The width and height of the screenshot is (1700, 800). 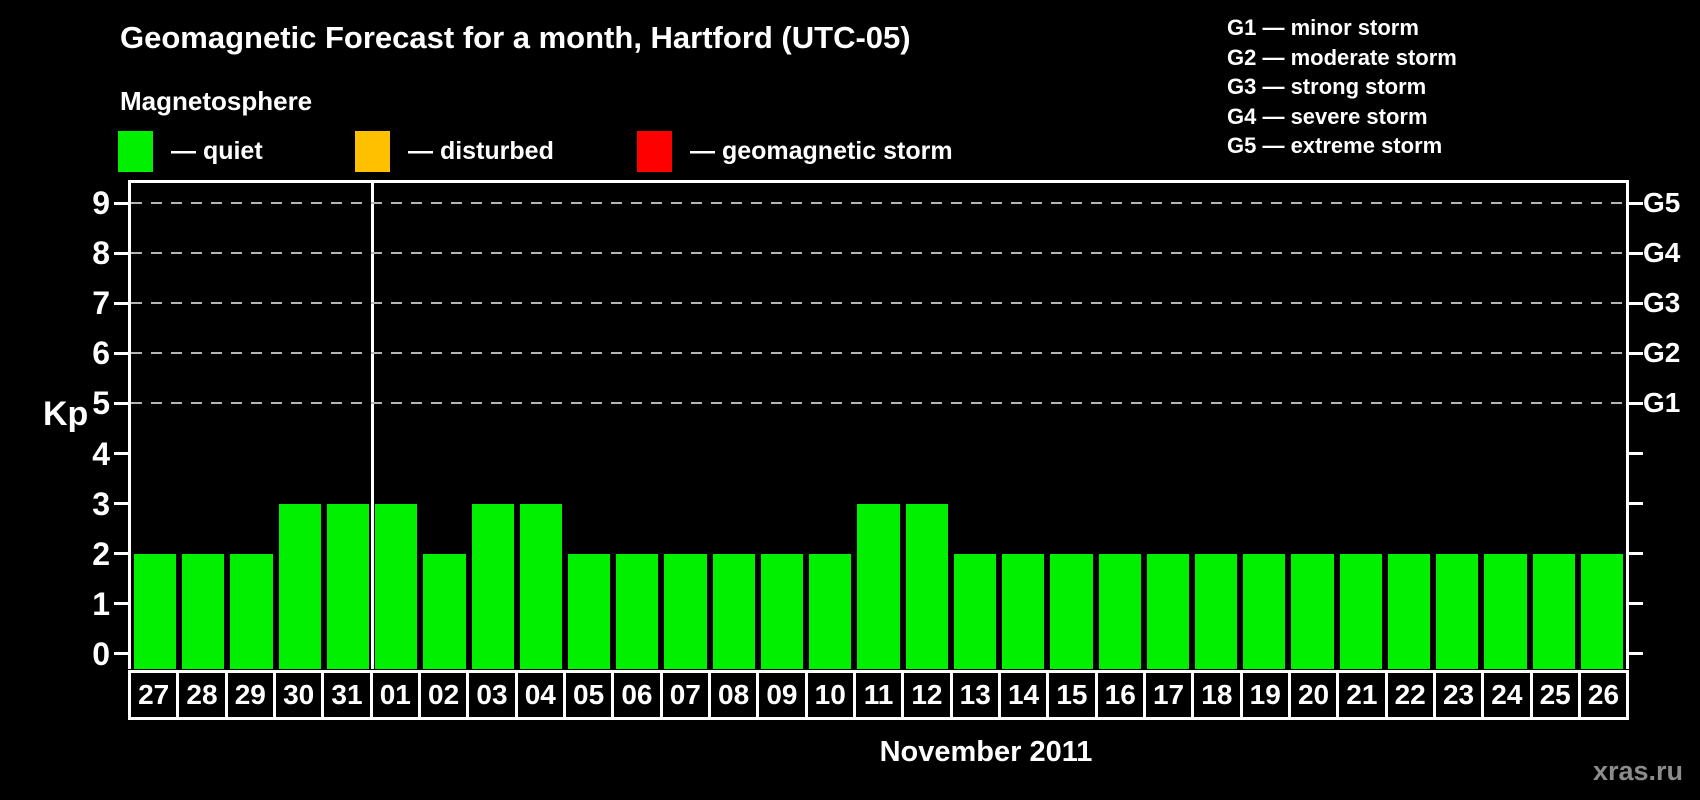 I want to click on right-axis-label-g3: G3, so click(x=1662, y=303).